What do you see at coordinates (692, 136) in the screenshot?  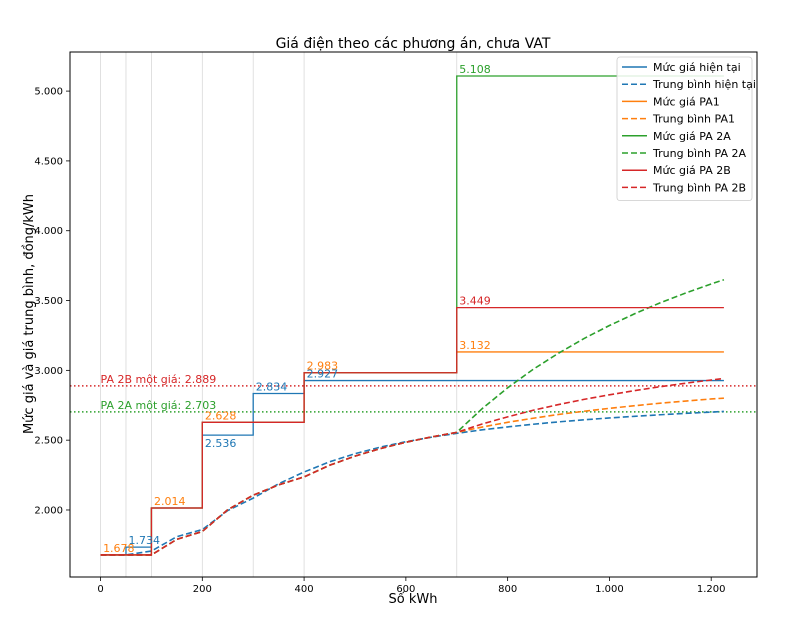 I see `legend-label: Mức giá PA 2A` at bounding box center [692, 136].